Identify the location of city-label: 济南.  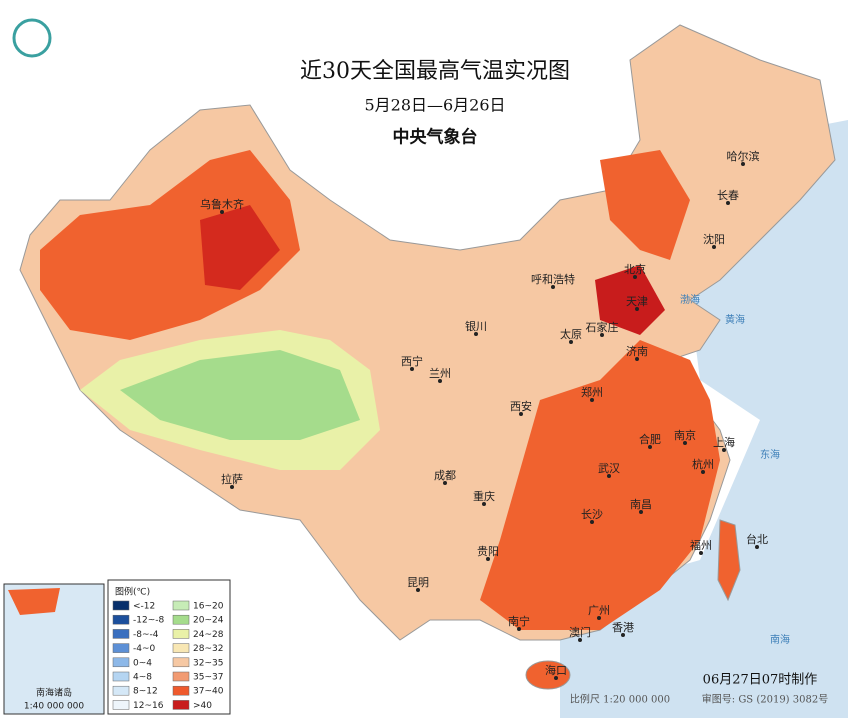
(637, 351).